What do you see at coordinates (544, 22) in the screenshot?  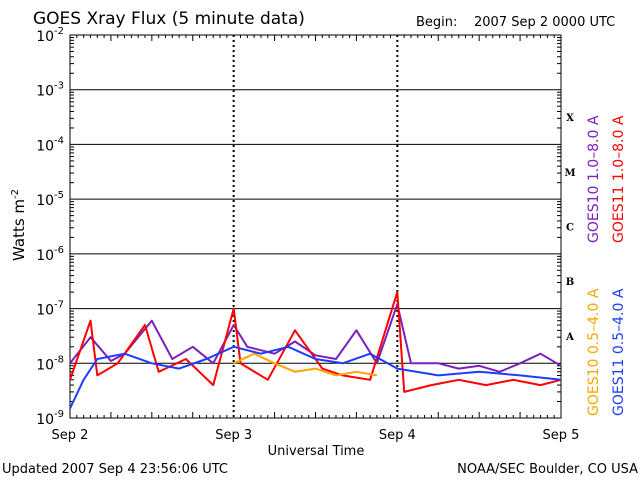 I see `begin-value: 2007 Sep 2 0000 UTC` at bounding box center [544, 22].